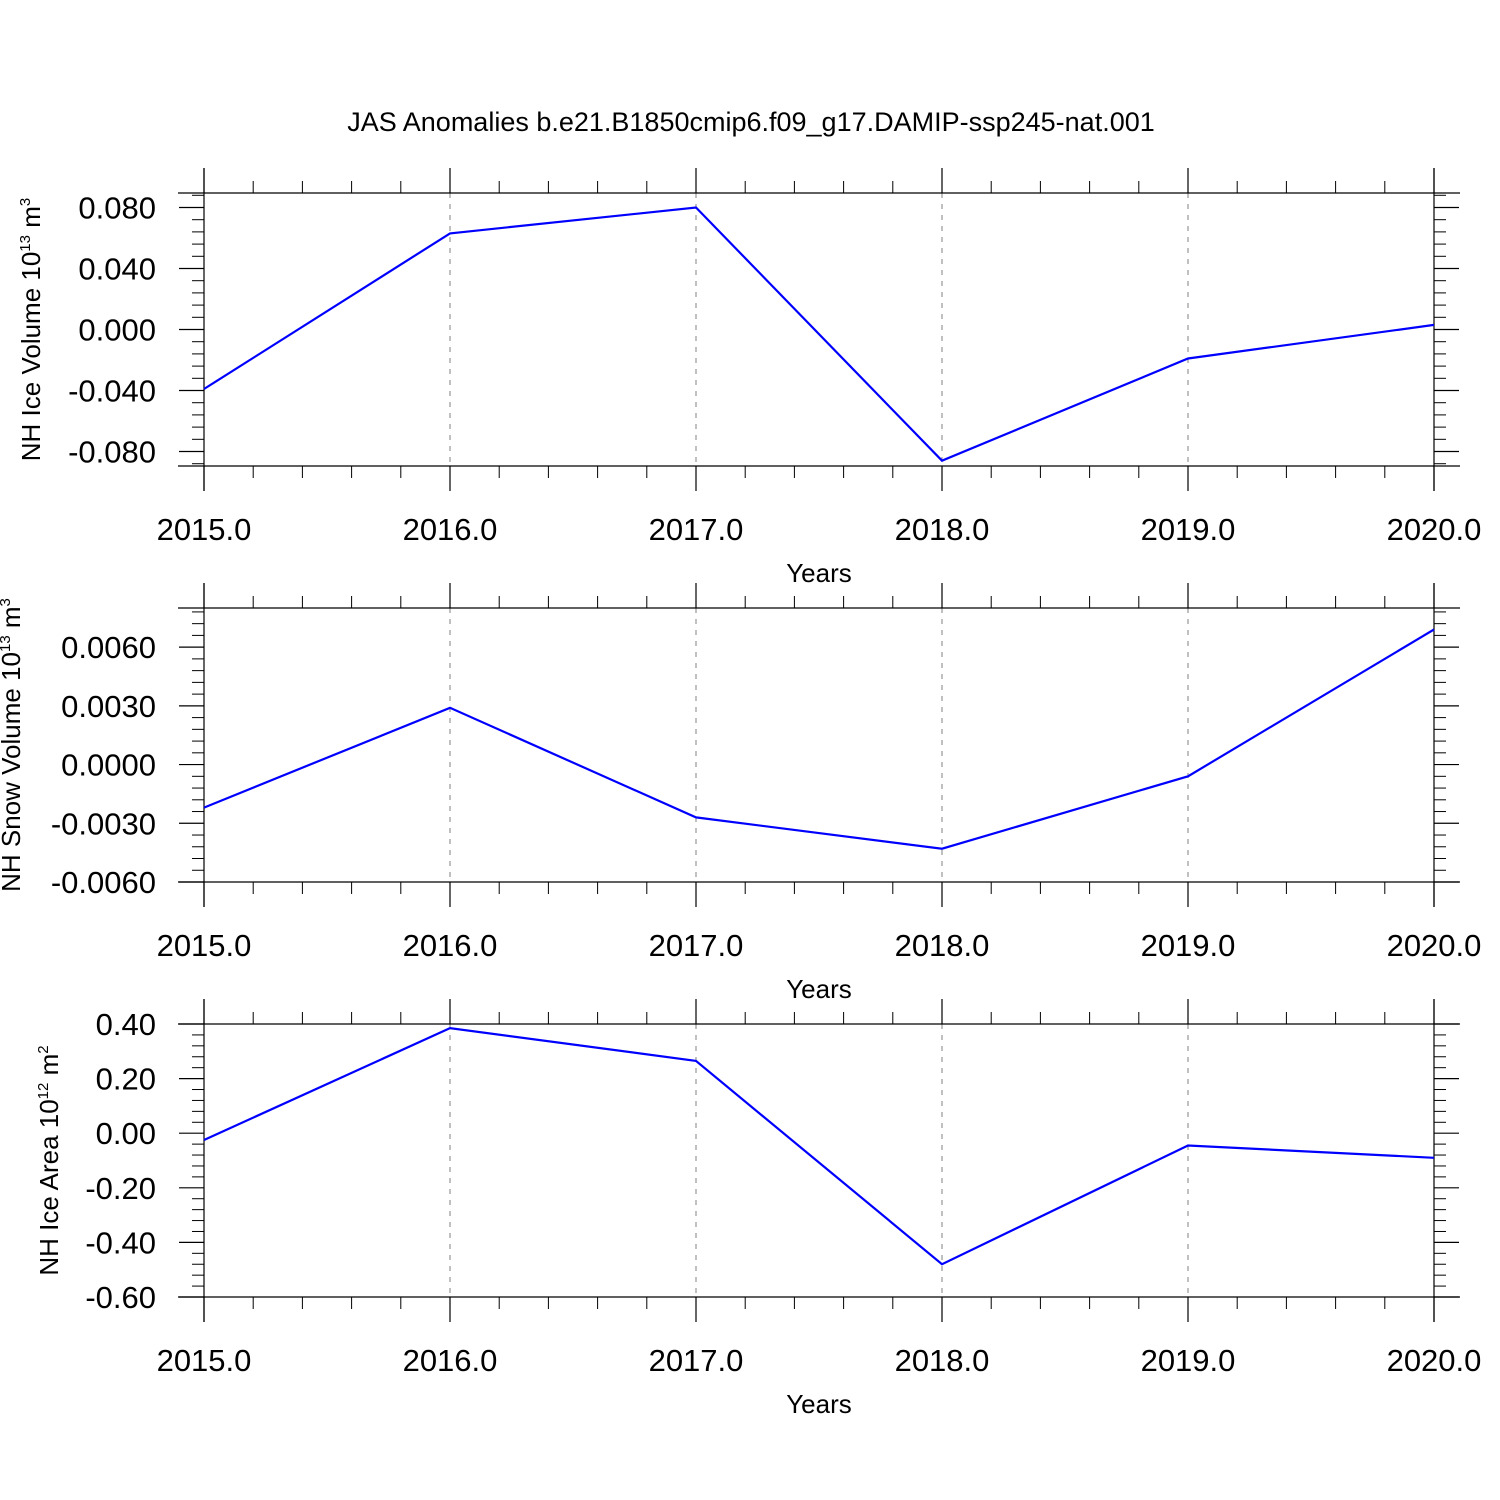 The height and width of the screenshot is (1500, 1500). What do you see at coordinates (126, 1024) in the screenshot?
I see `y-tick-label: 0.40` at bounding box center [126, 1024].